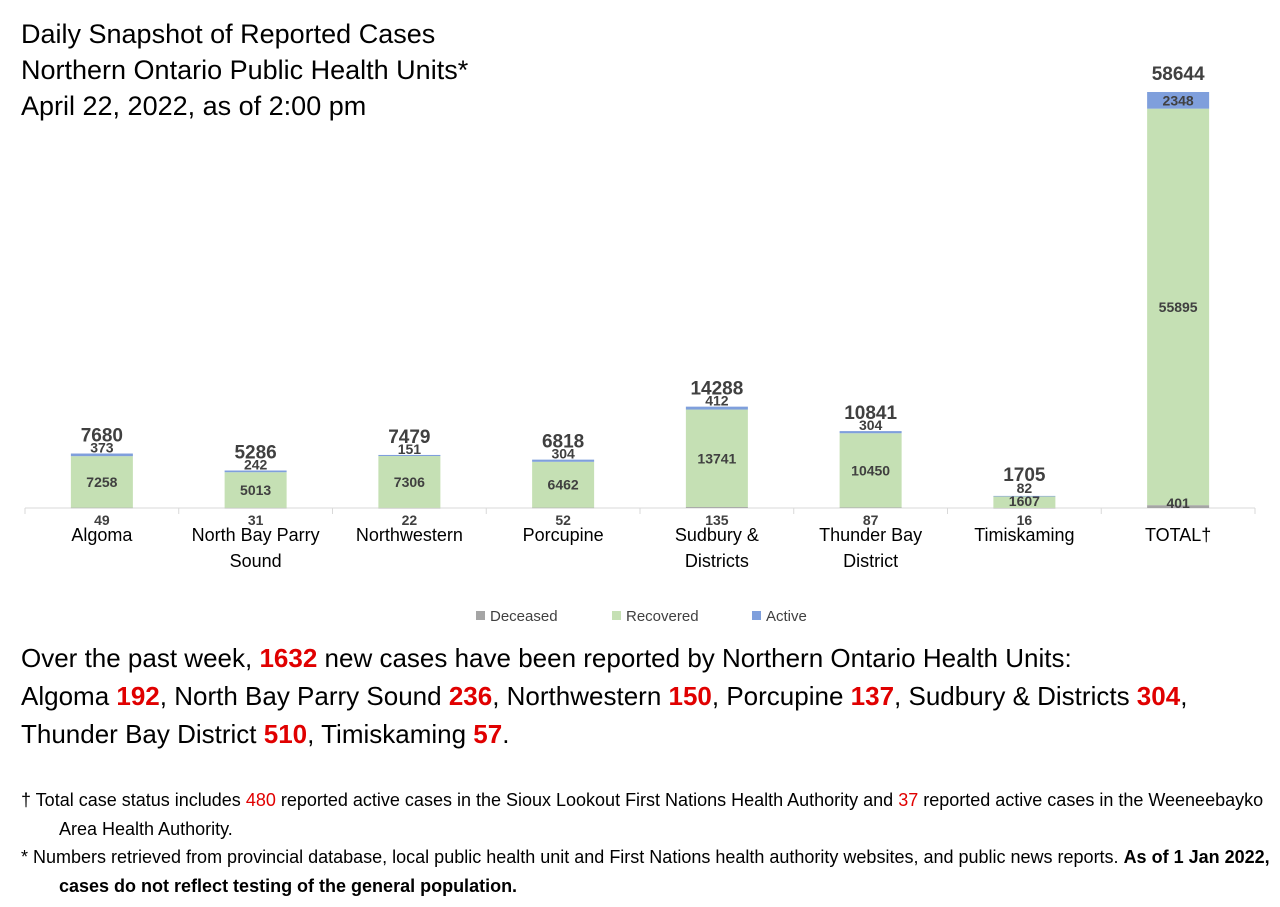 This screenshot has width=1280, height=907. I want to click on x-tick-label: TOTAL†, so click(1178, 535).